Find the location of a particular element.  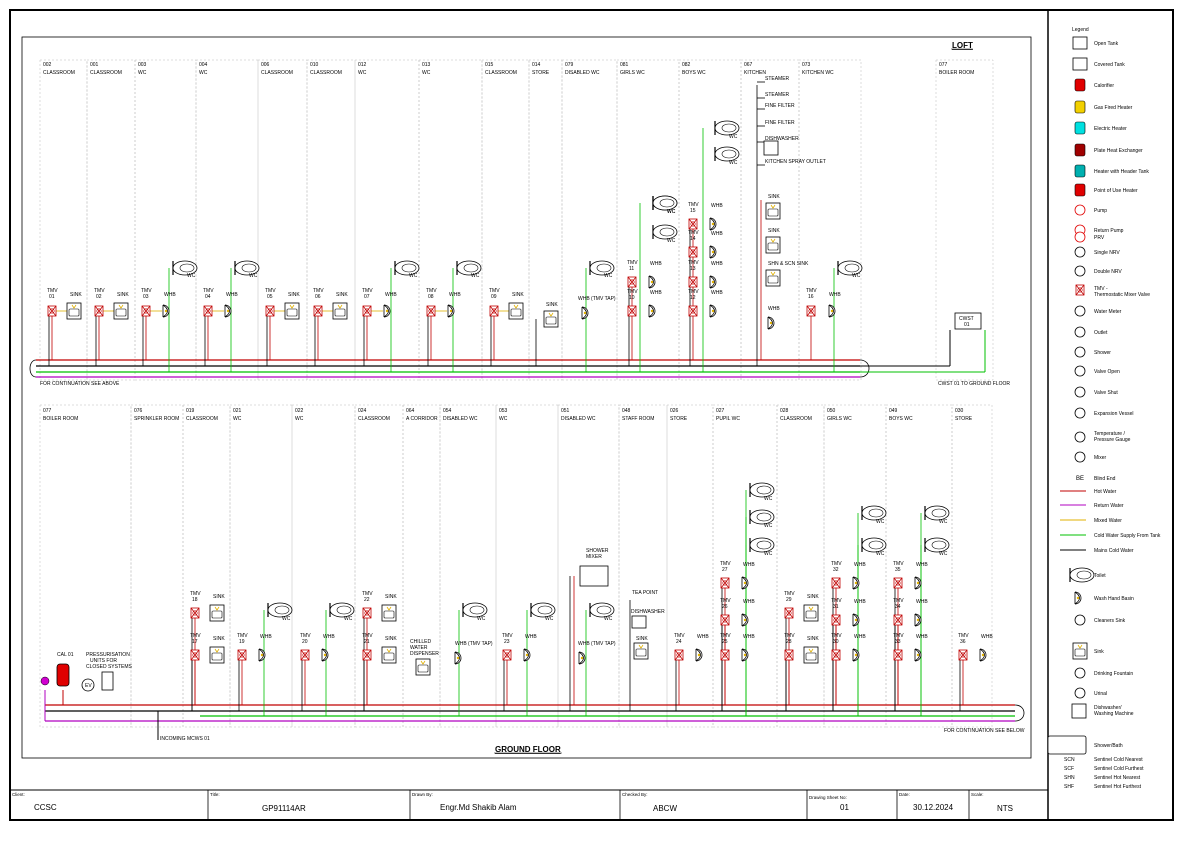

gf-tmv-number-11: 28 is located at coordinates (789, 642).